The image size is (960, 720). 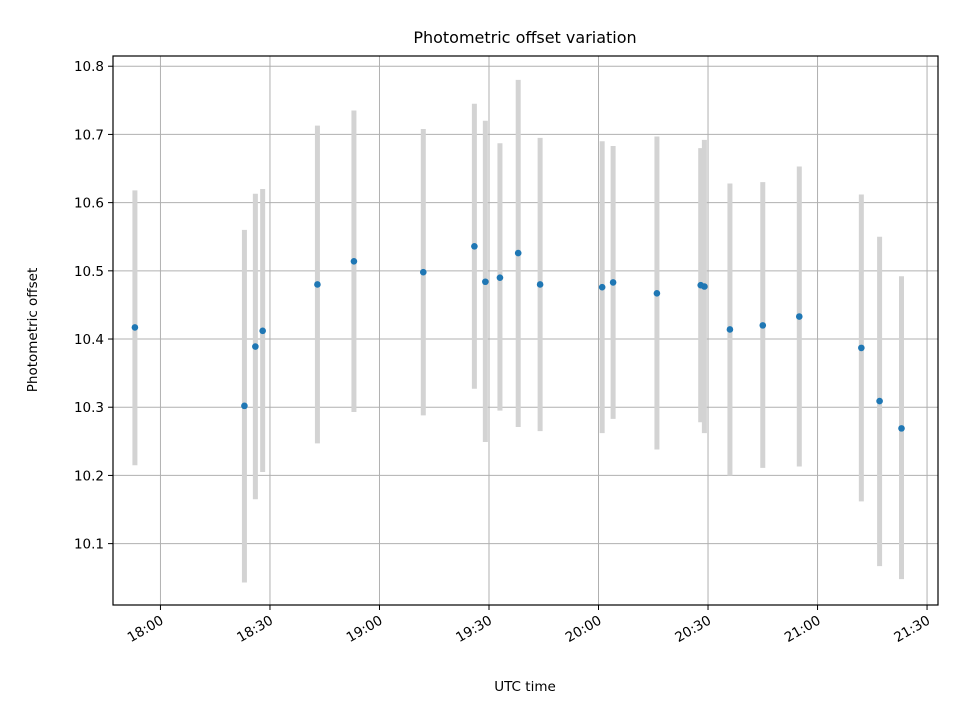 I want to click on x-tick-label: 19:30, so click(x=474, y=629).